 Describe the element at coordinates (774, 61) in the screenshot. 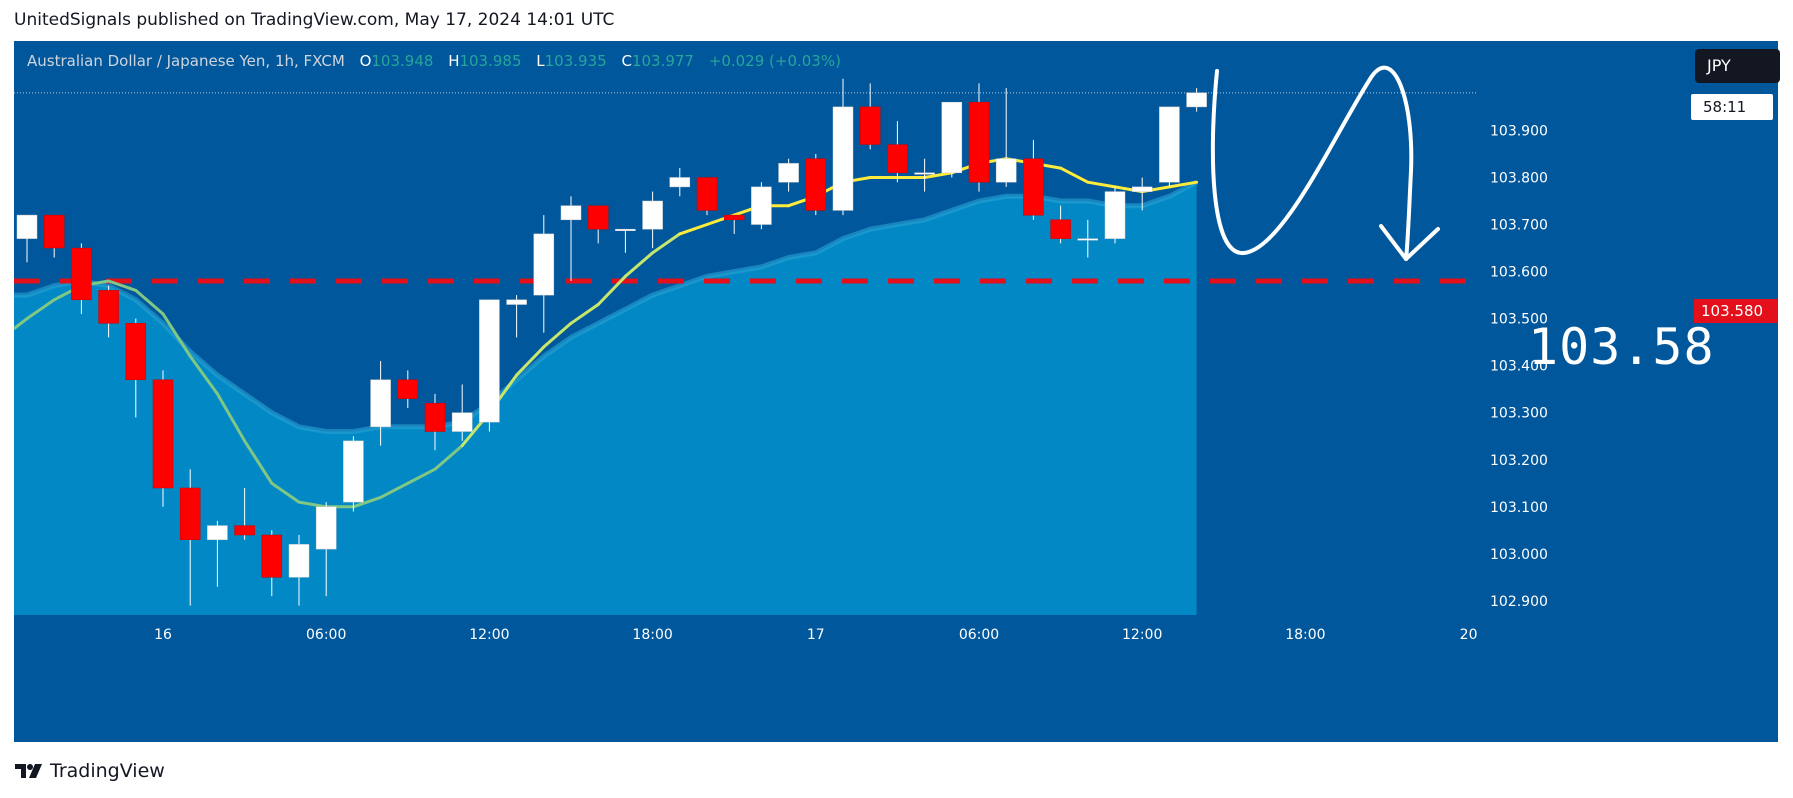

I see `change-value: +0.029 (+0.03%)` at that location.